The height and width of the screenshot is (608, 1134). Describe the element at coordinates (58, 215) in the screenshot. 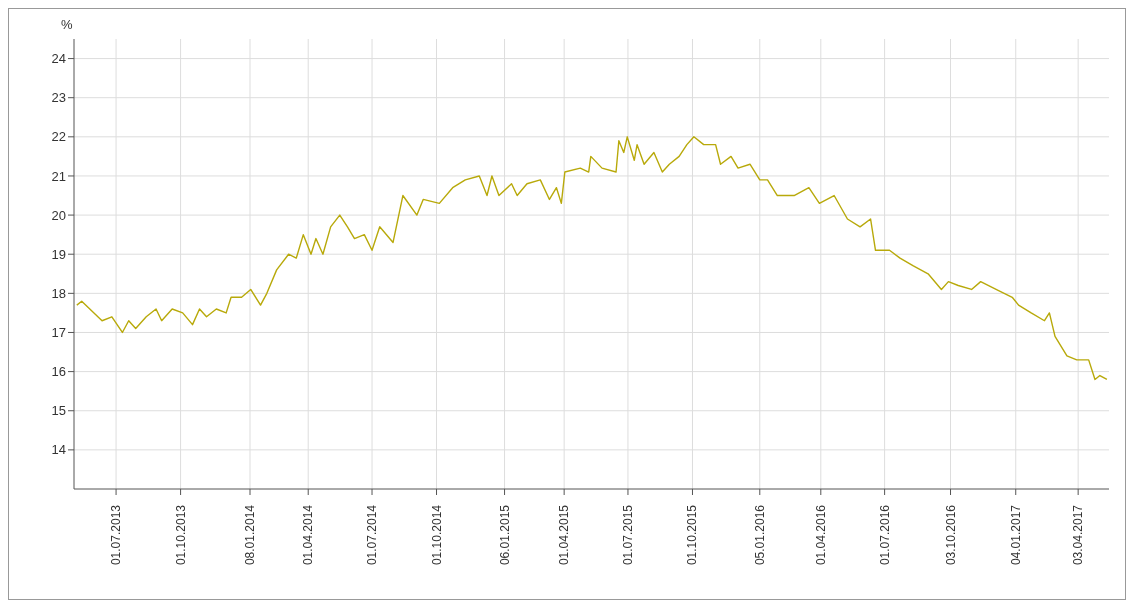

I see `y-tick-label: 20` at that location.